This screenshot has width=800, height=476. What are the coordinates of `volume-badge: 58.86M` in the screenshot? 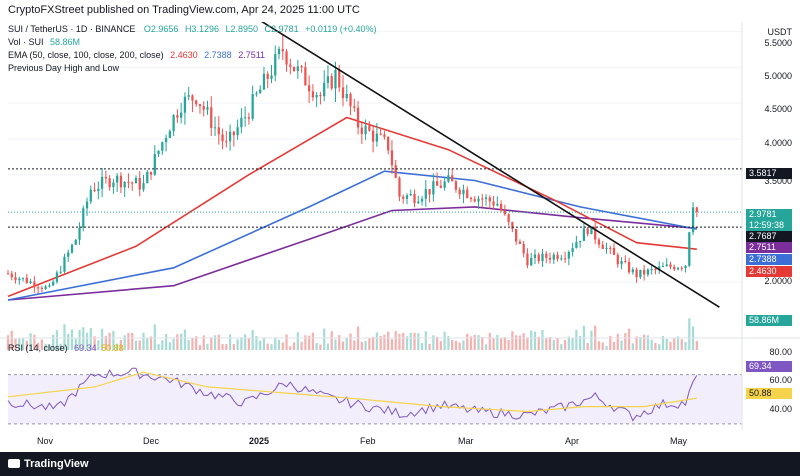 It's located at (769, 320).